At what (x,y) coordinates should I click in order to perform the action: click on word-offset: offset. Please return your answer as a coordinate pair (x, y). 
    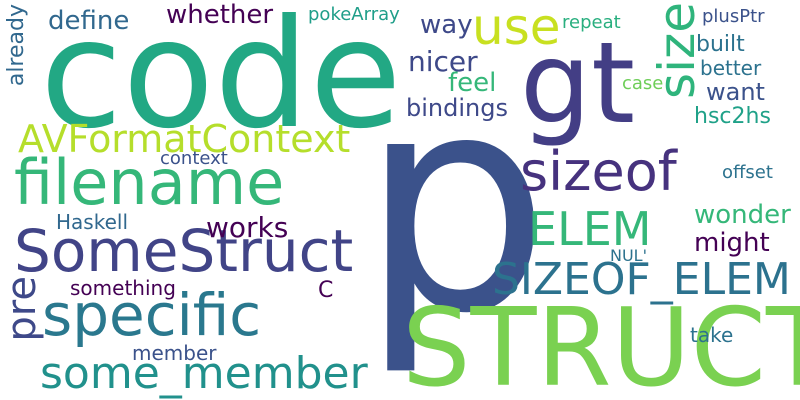
    Looking at the image, I should click on (747, 172).